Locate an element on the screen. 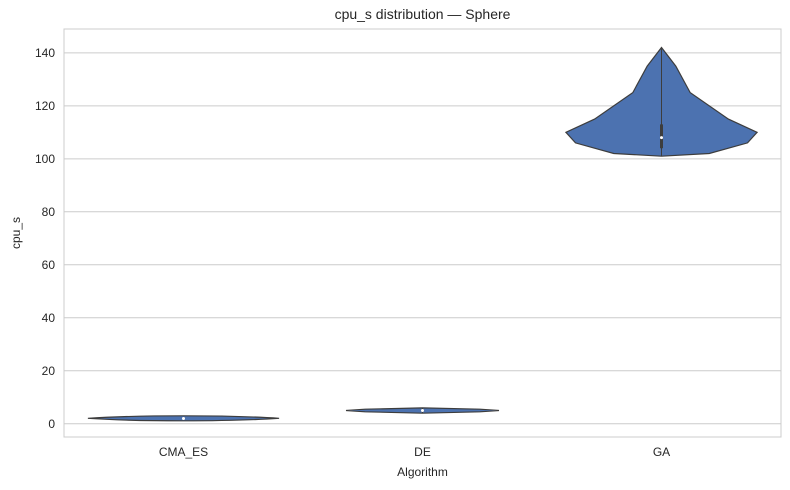 The width and height of the screenshot is (790, 490). y-tick-label: 80 is located at coordinates (49, 212).